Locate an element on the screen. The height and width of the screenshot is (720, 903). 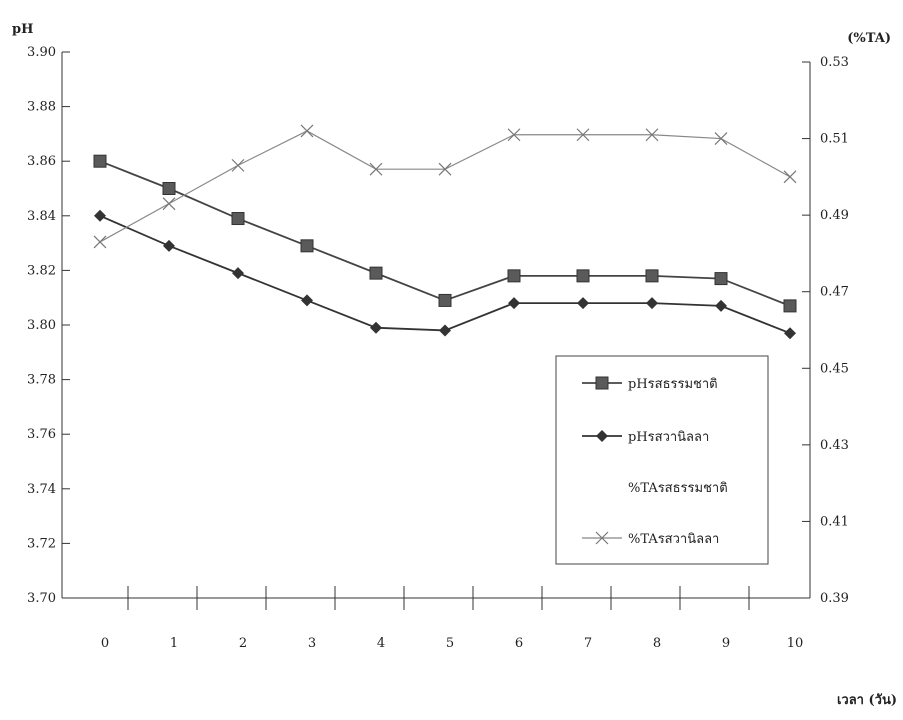
legend-item: pHรสธรรมชาติ is located at coordinates (650, 384).